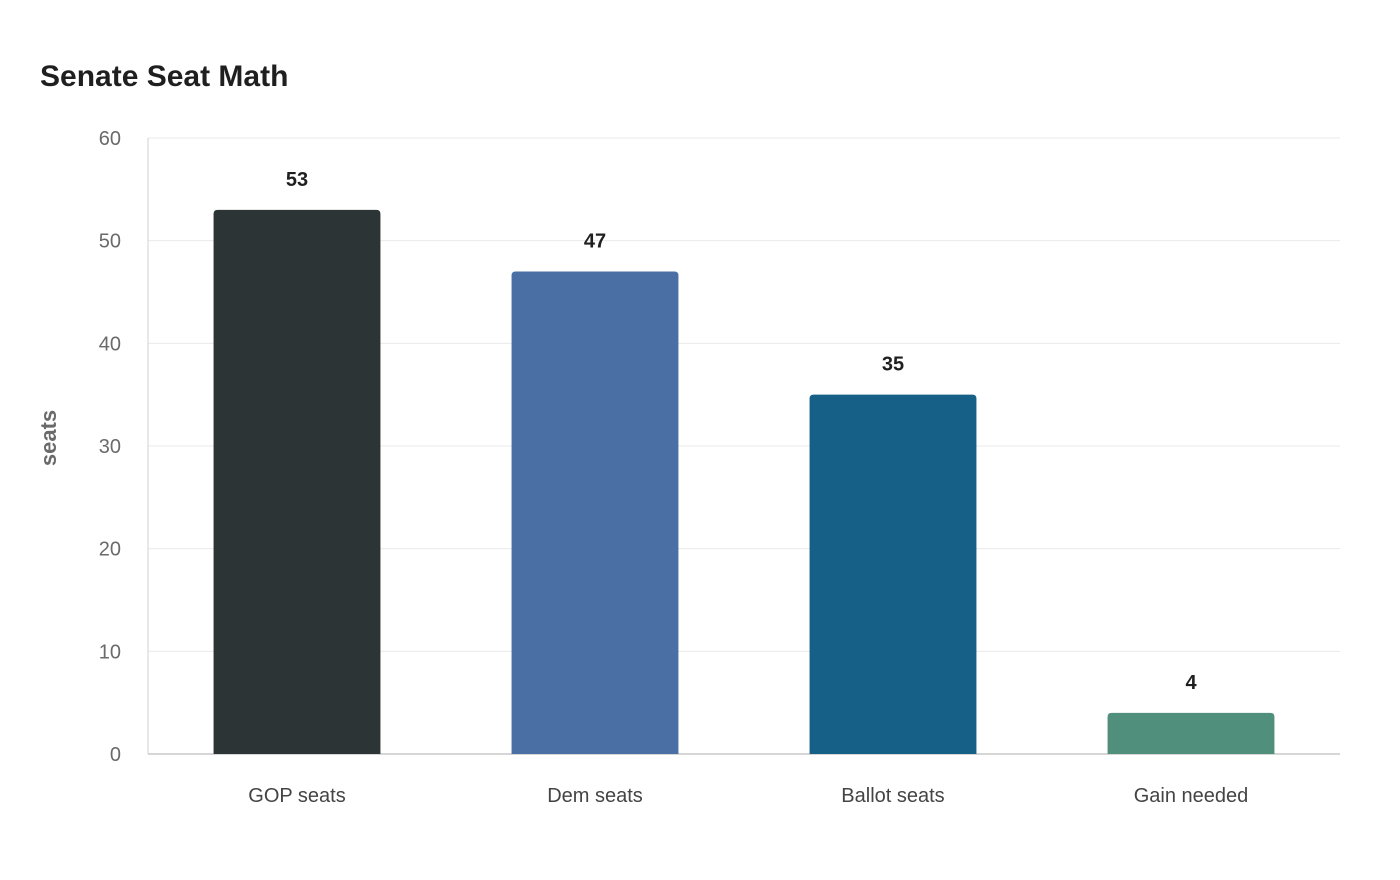 The image size is (1400, 880). I want to click on bar-value-label: 35, so click(893, 365).